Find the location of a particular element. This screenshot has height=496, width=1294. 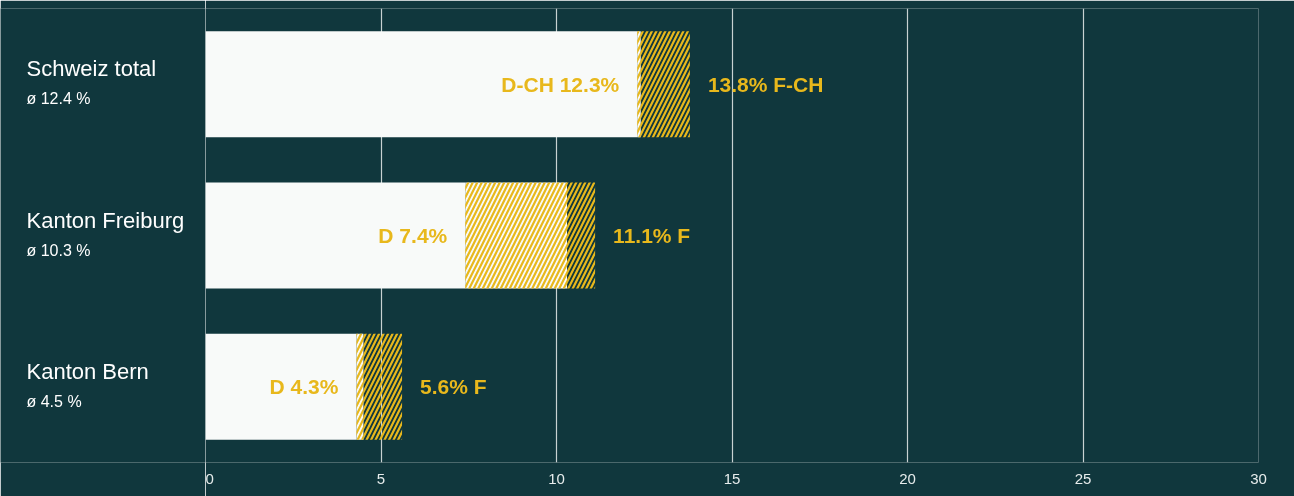

total-label: 5.6% F is located at coordinates (453, 387).